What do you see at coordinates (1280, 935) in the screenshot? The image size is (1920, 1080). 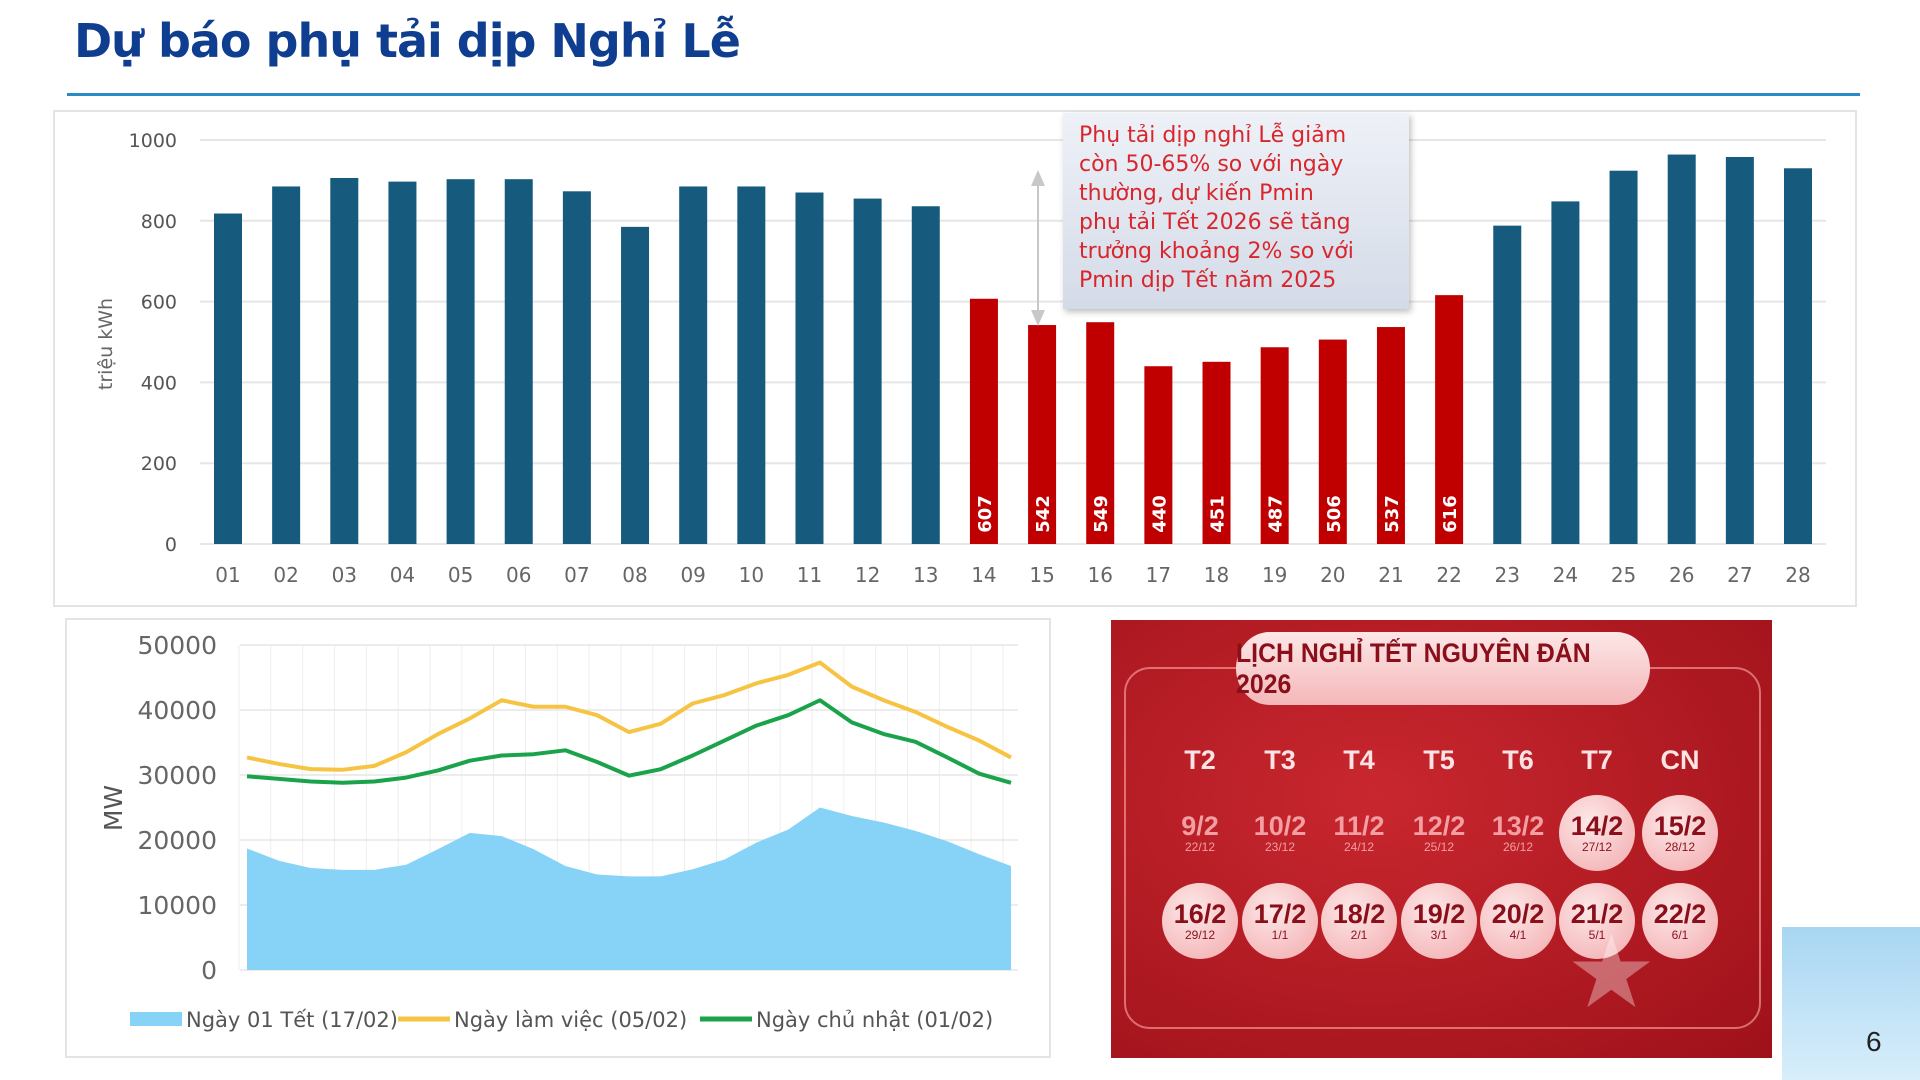 I see `lunar-date: 1/1` at bounding box center [1280, 935].